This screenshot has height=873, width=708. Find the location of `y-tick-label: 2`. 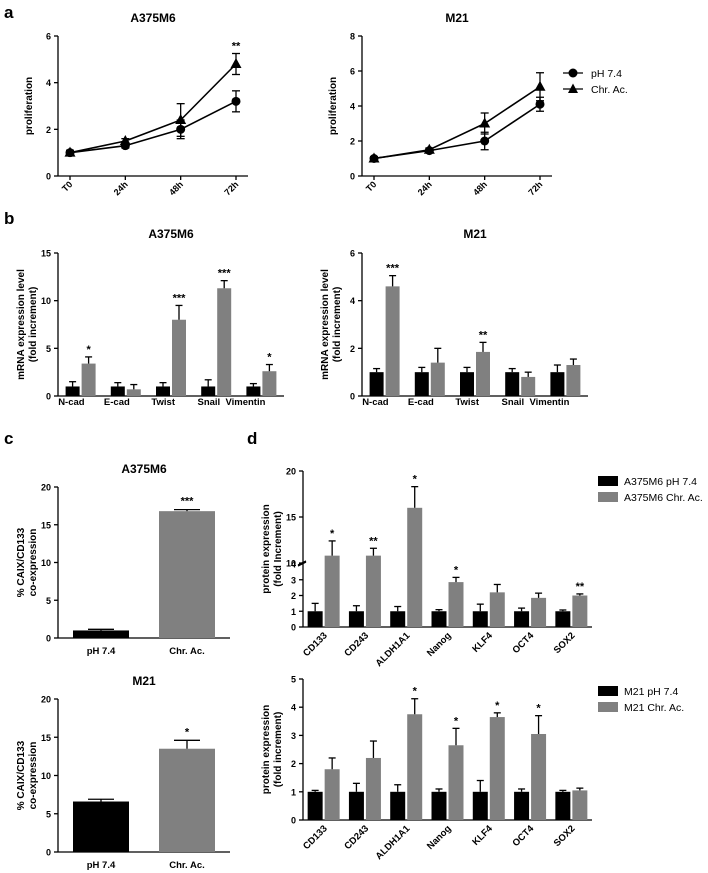

y-tick-label: 2 is located at coordinates (352, 142).